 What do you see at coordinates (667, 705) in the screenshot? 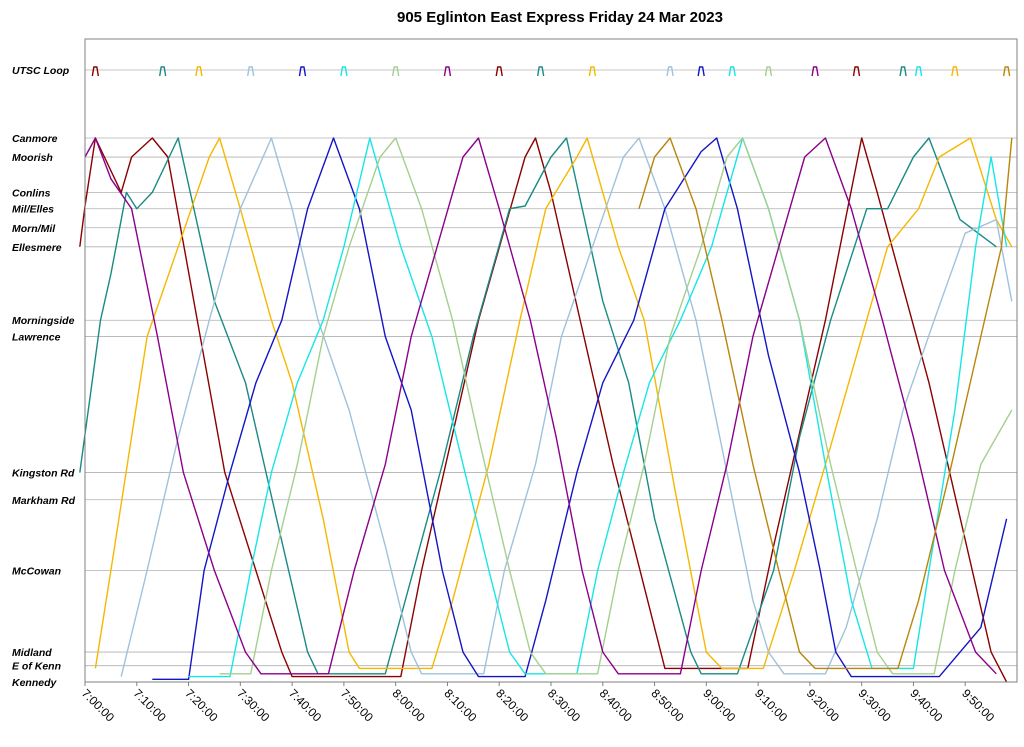
I see `x-tick-label: 8:50:00` at bounding box center [667, 705].